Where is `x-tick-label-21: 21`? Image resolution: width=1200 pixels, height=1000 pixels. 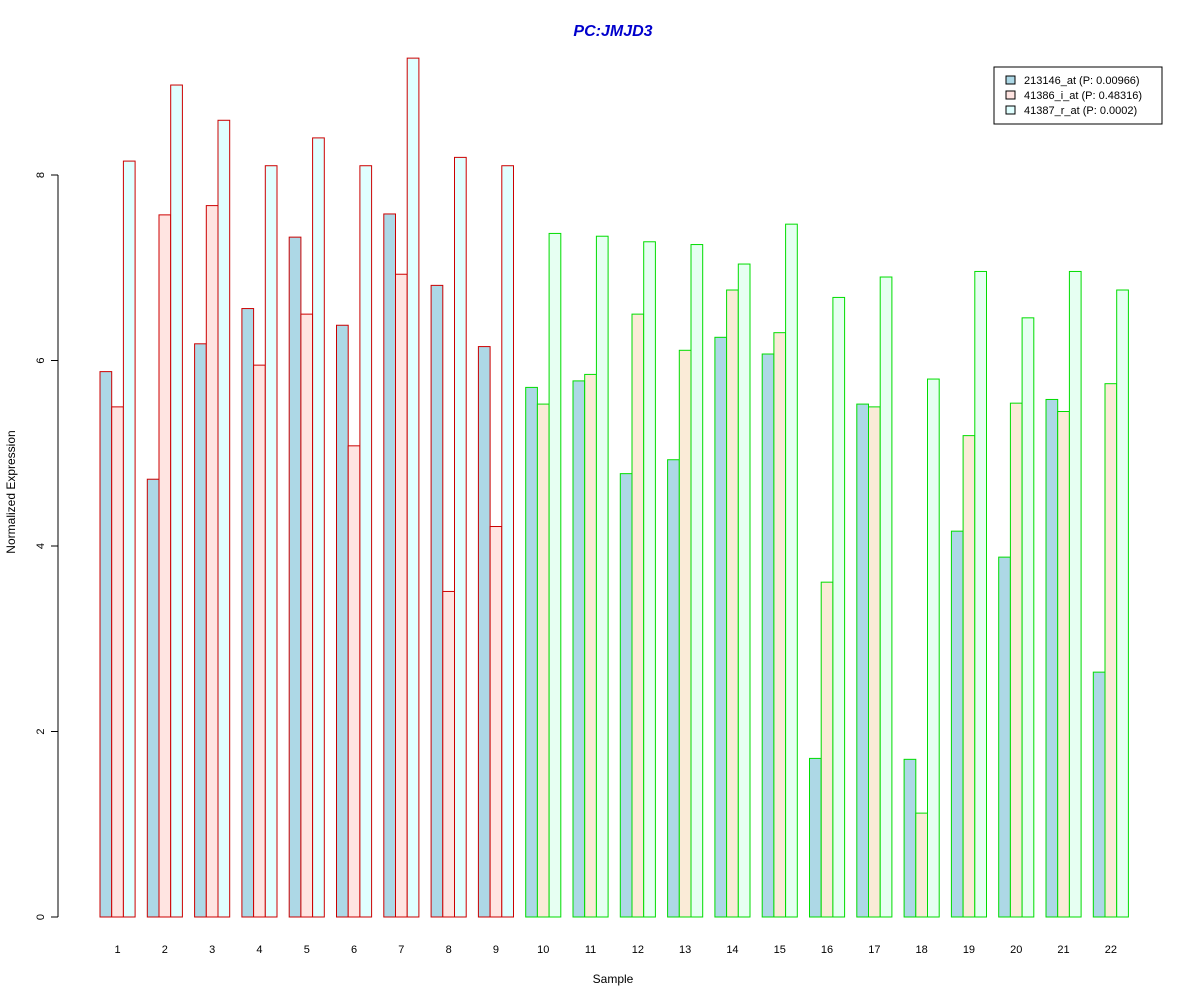
x-tick-label-21: 21 is located at coordinates (1063, 950).